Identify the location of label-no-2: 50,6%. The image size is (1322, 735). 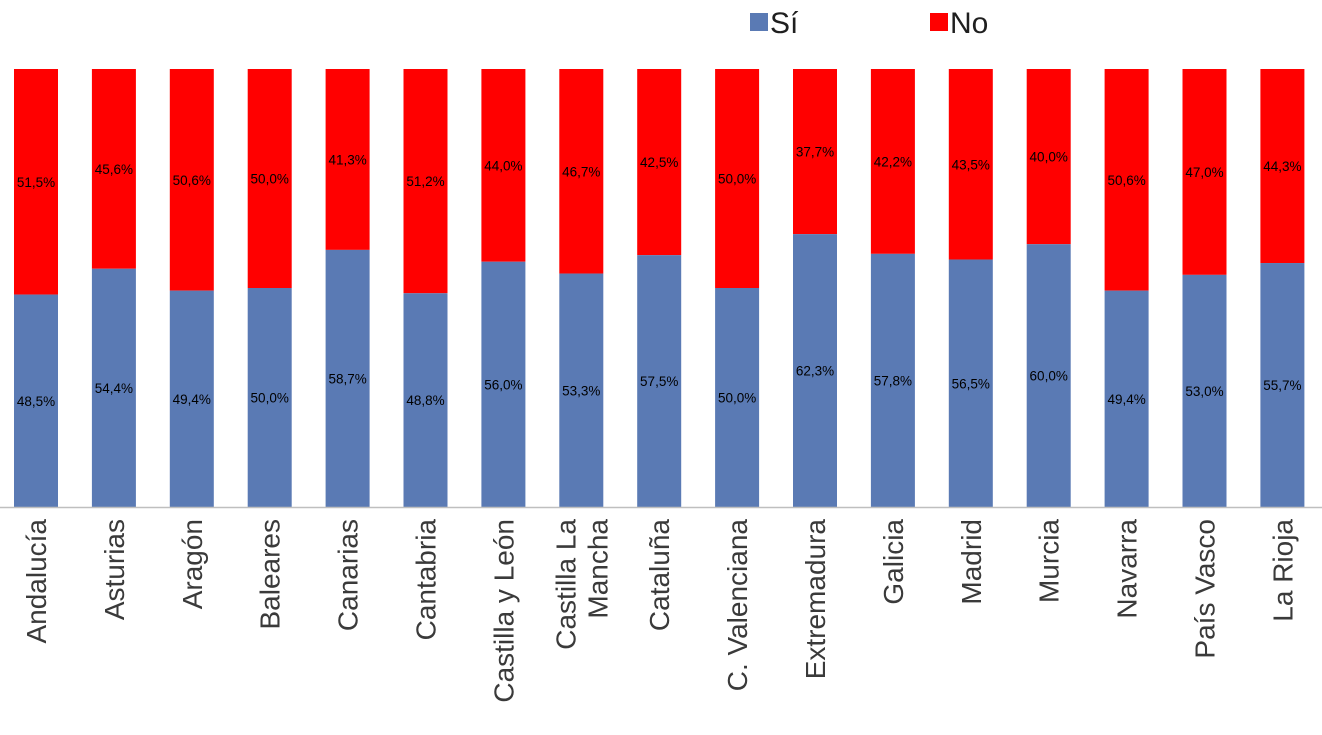
(192, 180).